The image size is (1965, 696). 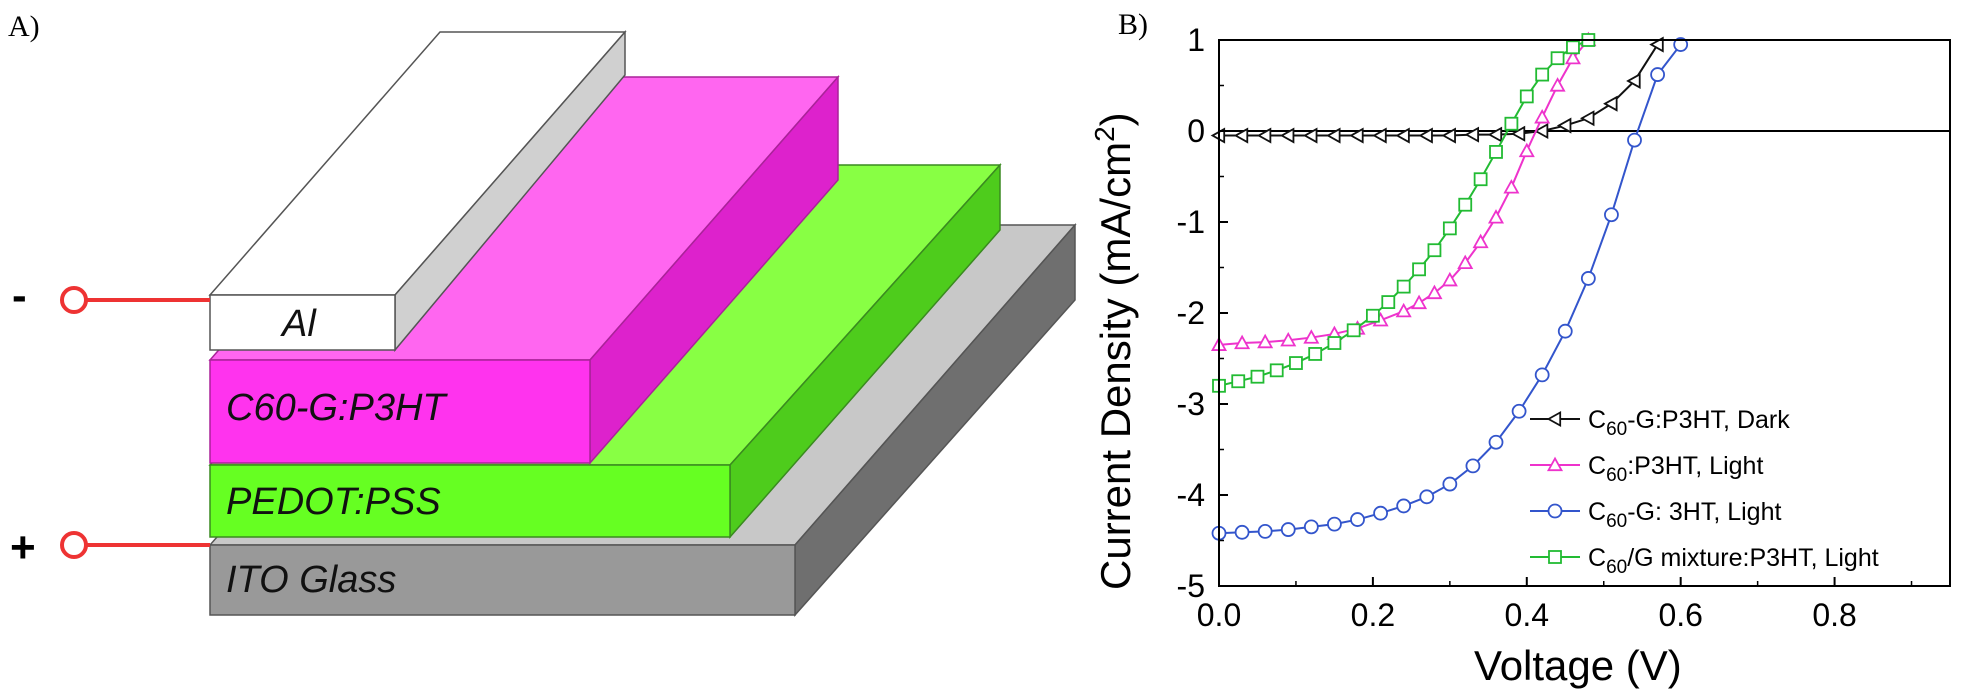 What do you see at coordinates (1196, 40) in the screenshot?
I see `y-tick-label: 1` at bounding box center [1196, 40].